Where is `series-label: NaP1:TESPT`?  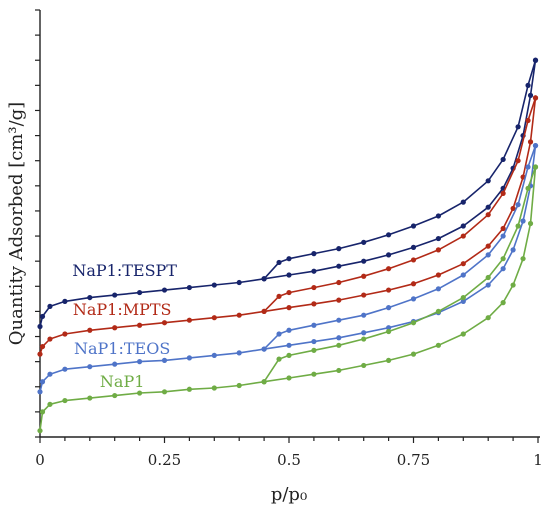 series-label: NaP1:TESPT is located at coordinates (124, 270).